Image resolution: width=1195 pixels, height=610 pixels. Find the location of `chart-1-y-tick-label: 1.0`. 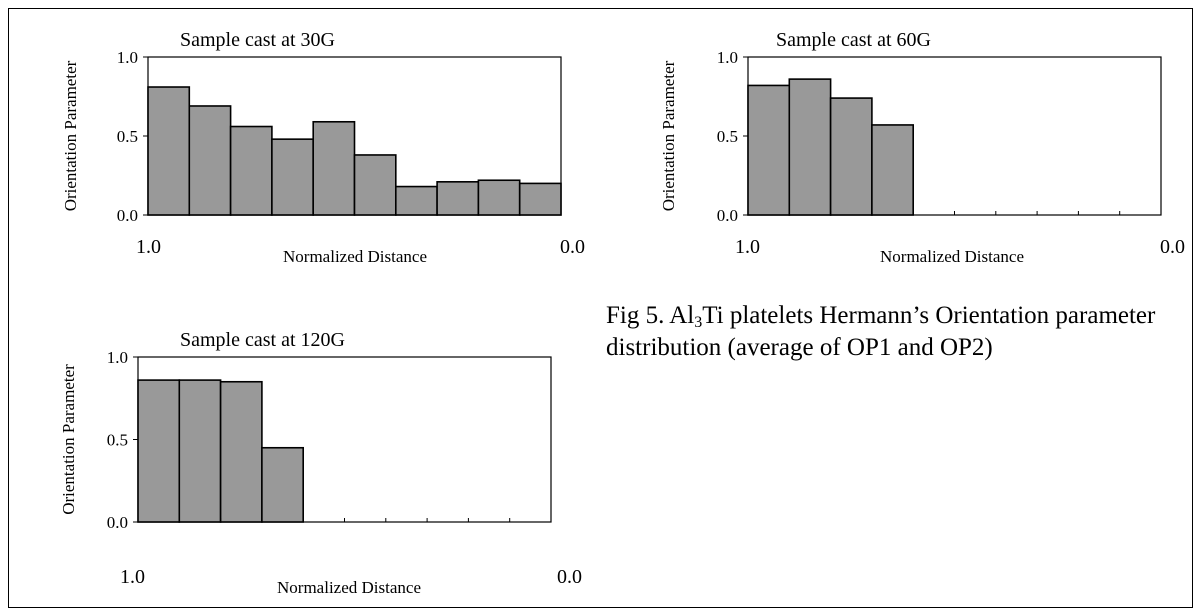

chart-1-y-tick-label: 1.0 is located at coordinates (727, 57).